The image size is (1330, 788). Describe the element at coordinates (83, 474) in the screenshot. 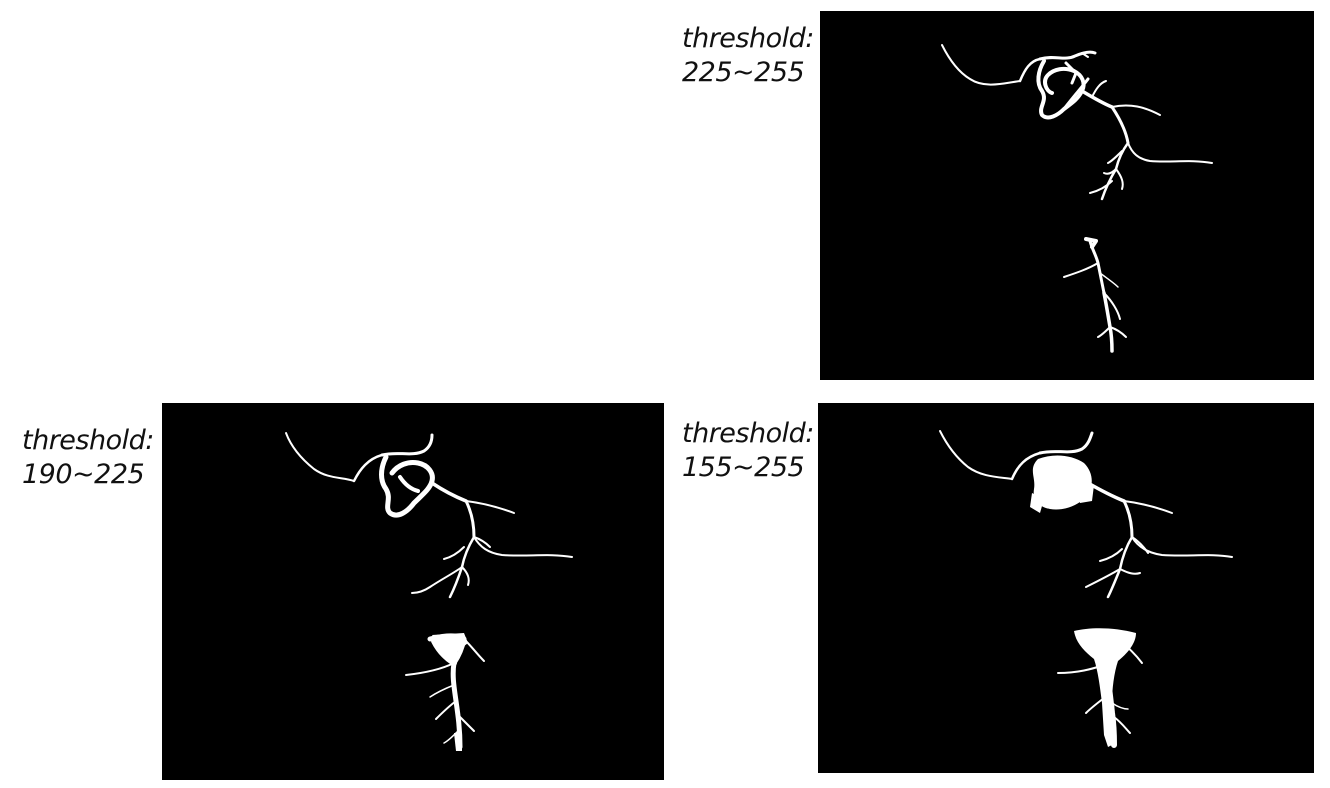

I see `label-line2: 190~225` at that location.